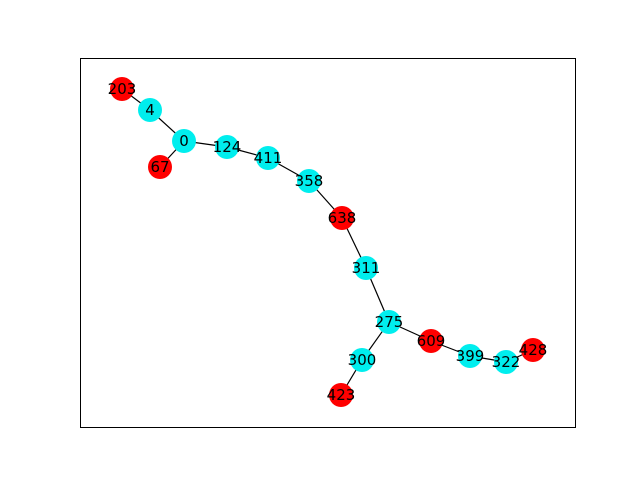 The image size is (640, 480). I want to click on node-label: 275, so click(389, 322).